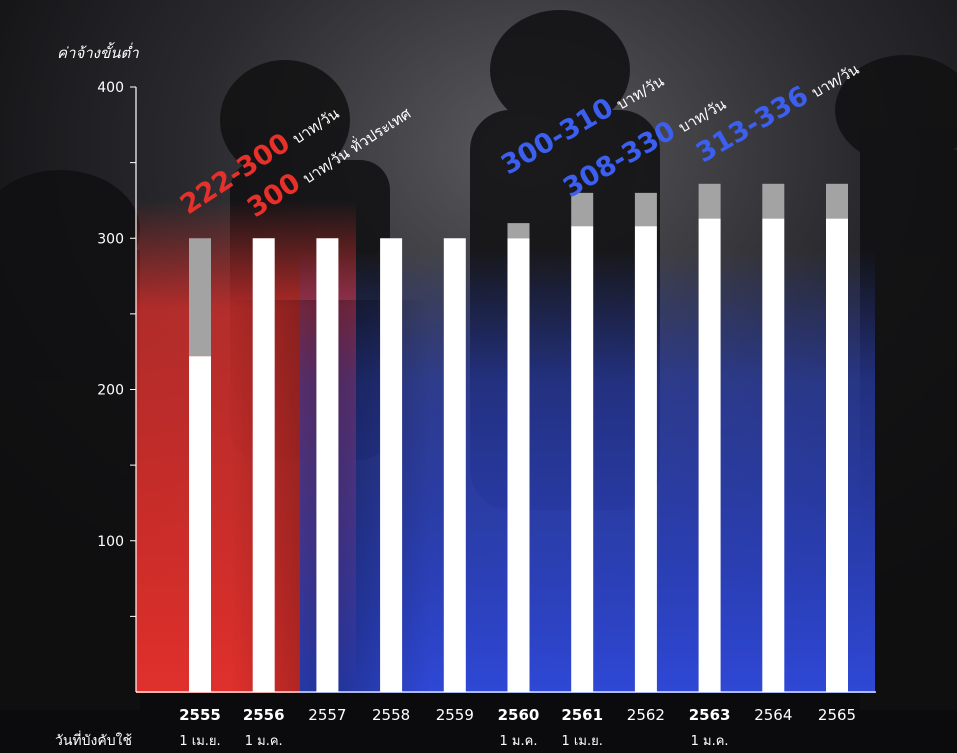 The width and height of the screenshot is (957, 753). Describe the element at coordinates (264, 741) in the screenshot. I see `effective-date-2556: 1 ม.ค.` at that location.